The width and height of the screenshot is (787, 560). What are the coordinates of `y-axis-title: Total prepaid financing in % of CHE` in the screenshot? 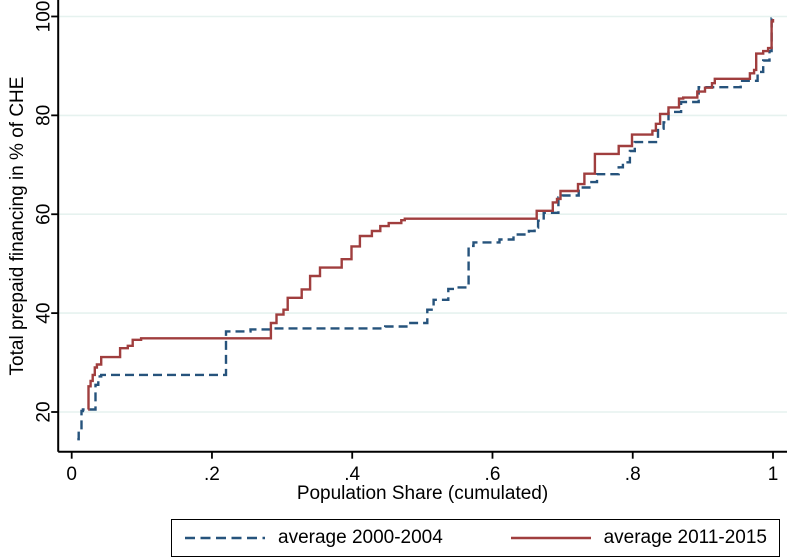 It's located at (17, 226).